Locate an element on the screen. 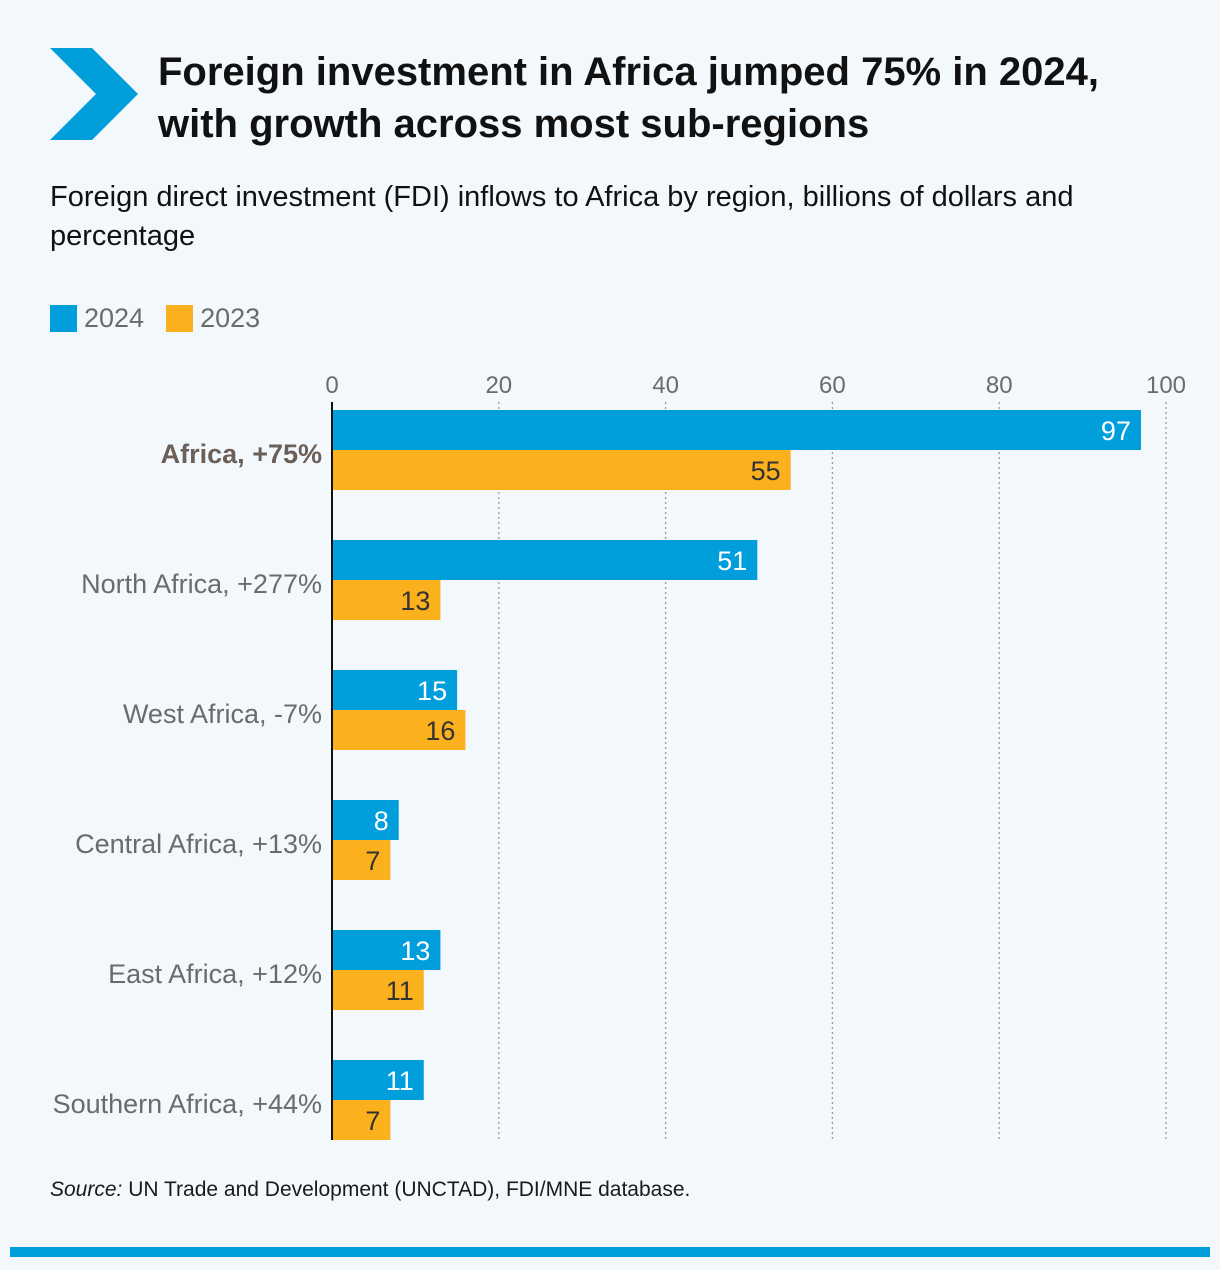 The image size is (1220, 1270). legend-item-2024: 2024 is located at coordinates (97, 318).